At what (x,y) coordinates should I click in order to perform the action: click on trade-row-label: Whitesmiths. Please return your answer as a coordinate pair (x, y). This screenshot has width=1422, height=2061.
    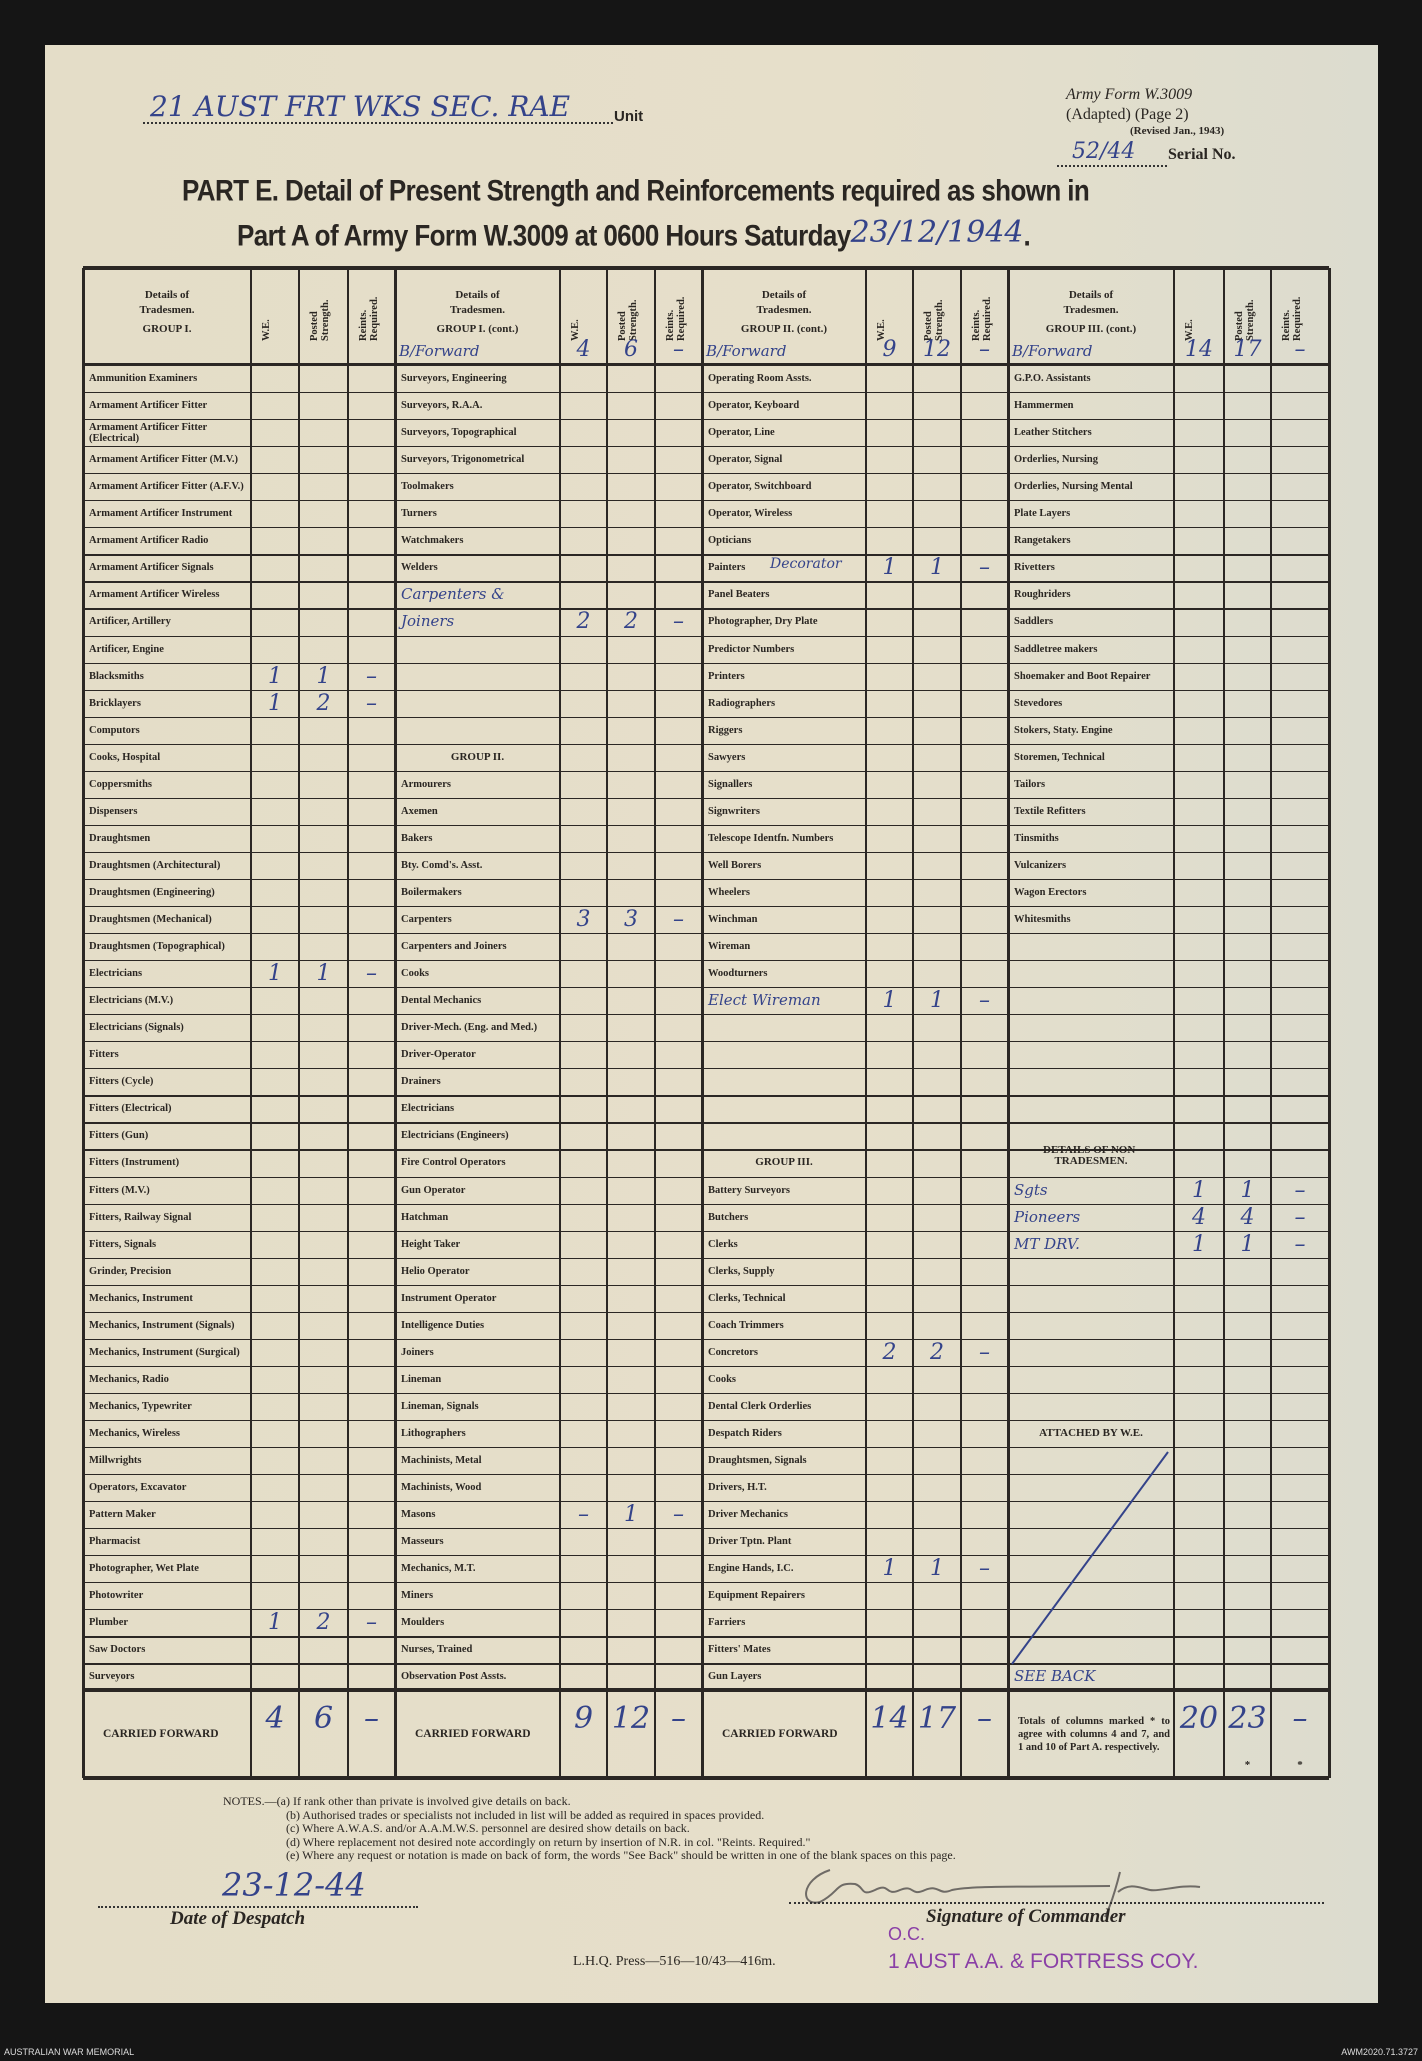
    Looking at the image, I should click on (1042, 920).